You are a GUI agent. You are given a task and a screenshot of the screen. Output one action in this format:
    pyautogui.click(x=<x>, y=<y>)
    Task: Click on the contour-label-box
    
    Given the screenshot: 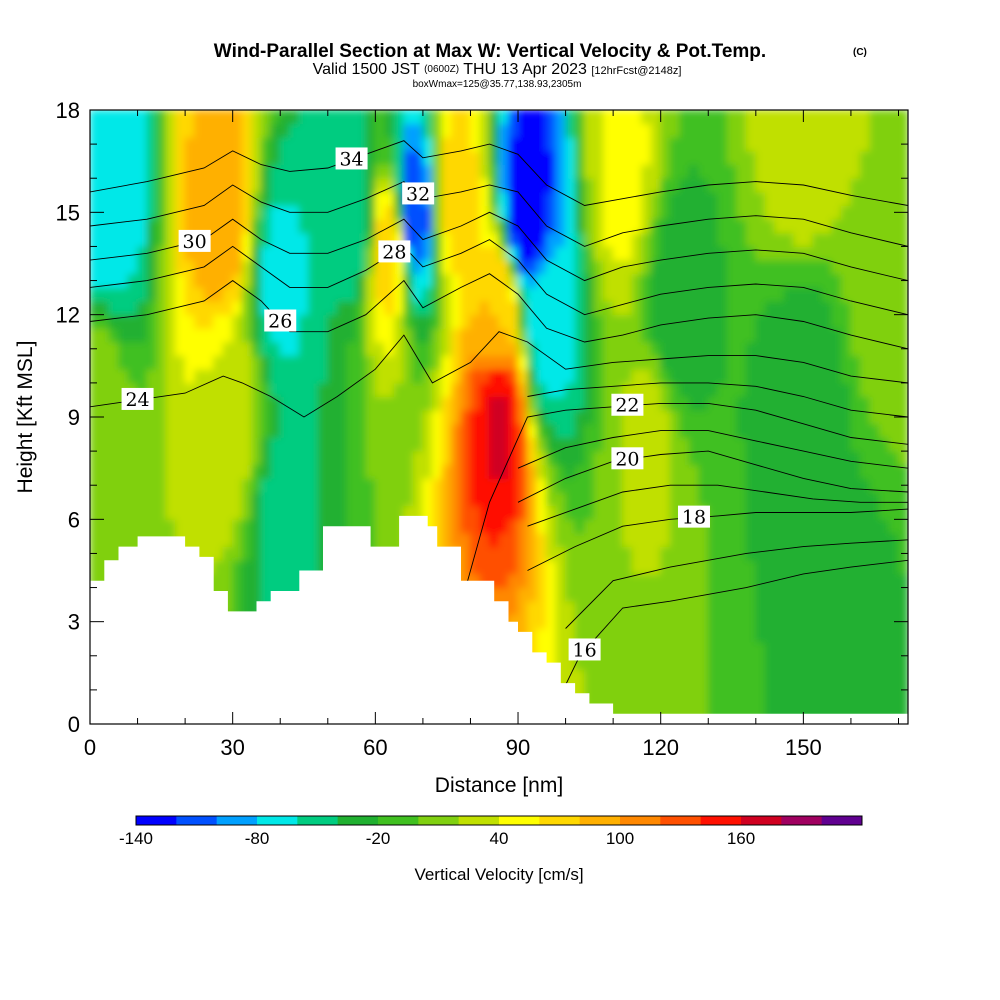 What is the action you would take?
    pyautogui.click(x=280, y=320)
    